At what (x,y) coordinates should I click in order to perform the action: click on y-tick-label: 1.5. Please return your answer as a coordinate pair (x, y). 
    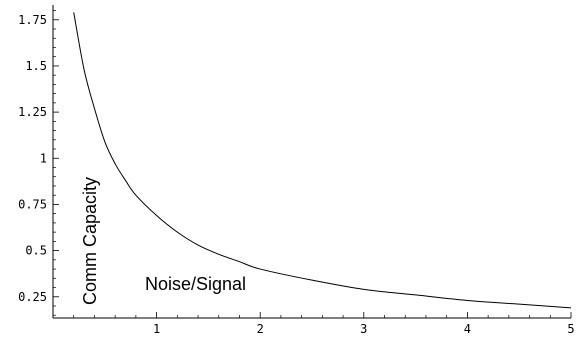
    Looking at the image, I should click on (36, 66).